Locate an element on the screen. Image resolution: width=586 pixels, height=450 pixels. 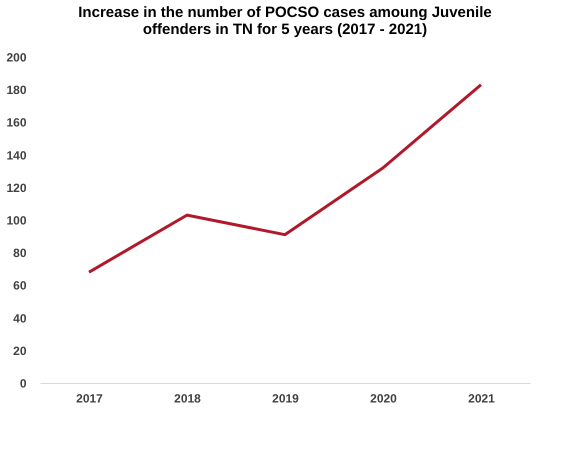
y-tick-label: 180 is located at coordinates (16, 90).